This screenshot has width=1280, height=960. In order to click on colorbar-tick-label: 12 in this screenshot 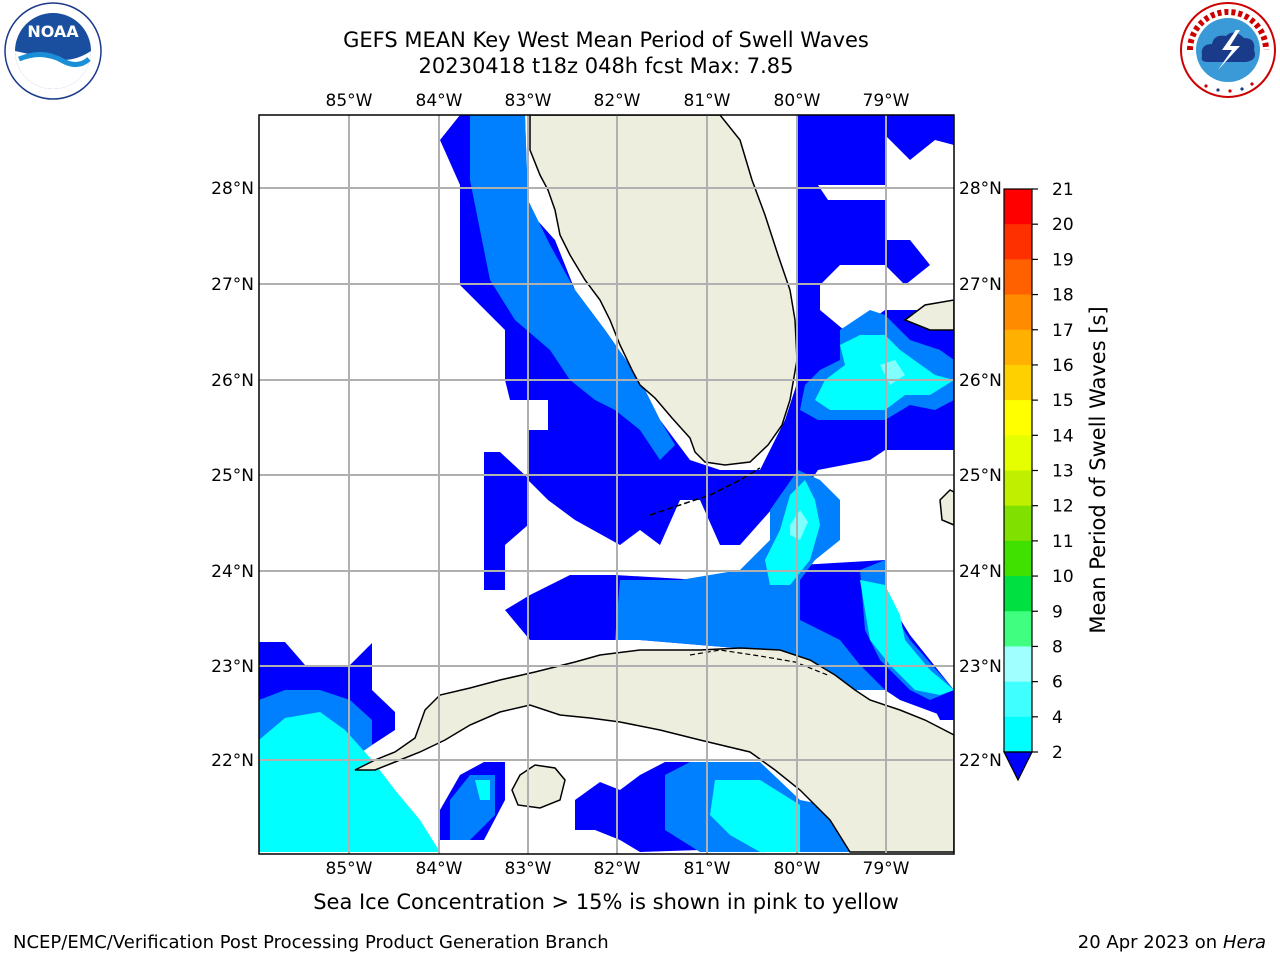, I will do `click(1063, 507)`.